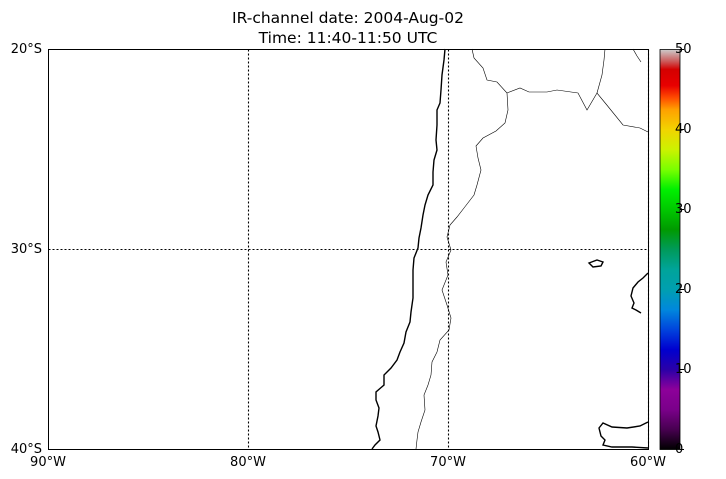 The image size is (726, 479). What do you see at coordinates (26, 249) in the screenshot?
I see `lat-label-30s: 30°S` at bounding box center [26, 249].